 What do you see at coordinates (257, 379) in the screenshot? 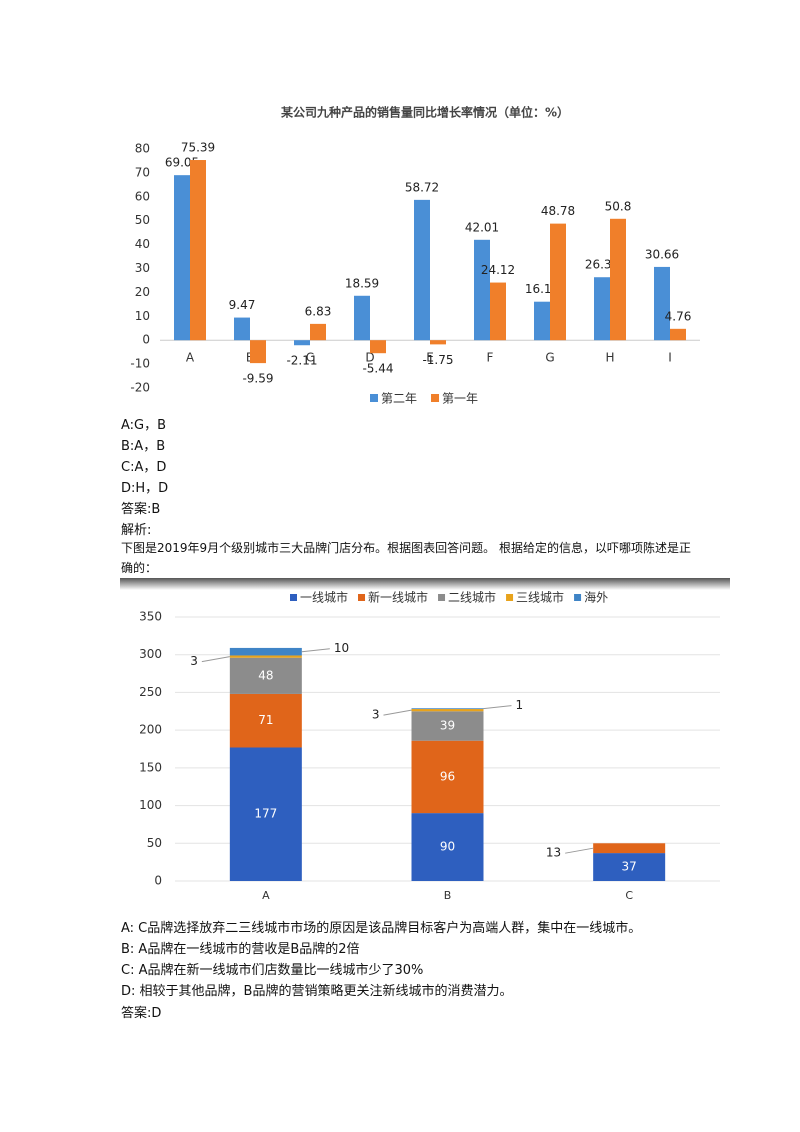
I see `data-label: -9.59` at bounding box center [257, 379].